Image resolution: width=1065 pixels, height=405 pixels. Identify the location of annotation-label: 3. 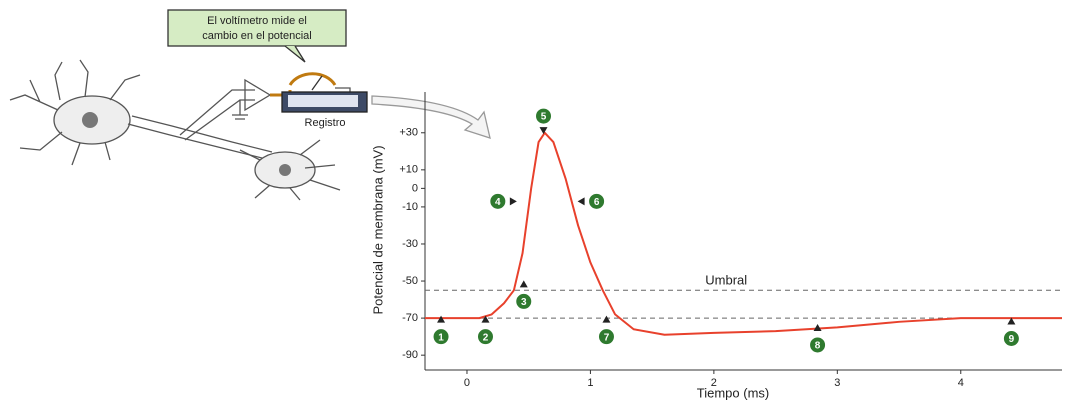
(524, 302).